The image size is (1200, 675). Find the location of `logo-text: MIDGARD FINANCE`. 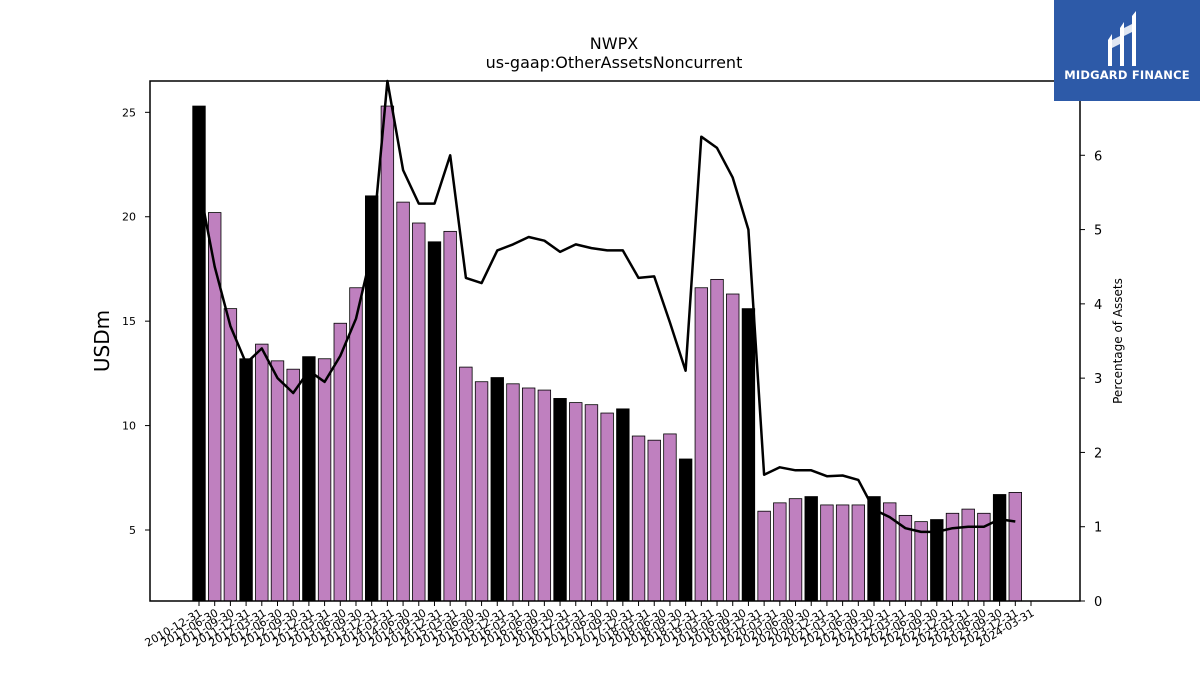

logo-text: MIDGARD FINANCE is located at coordinates (1127, 75).